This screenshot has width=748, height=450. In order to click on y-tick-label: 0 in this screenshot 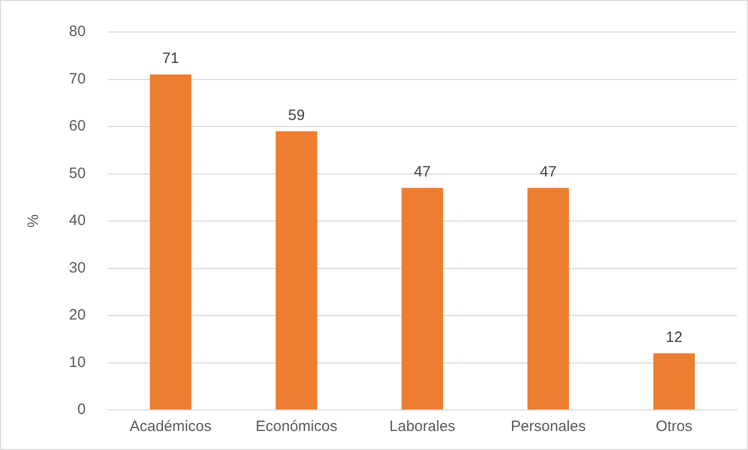, I will do `click(81, 409)`.